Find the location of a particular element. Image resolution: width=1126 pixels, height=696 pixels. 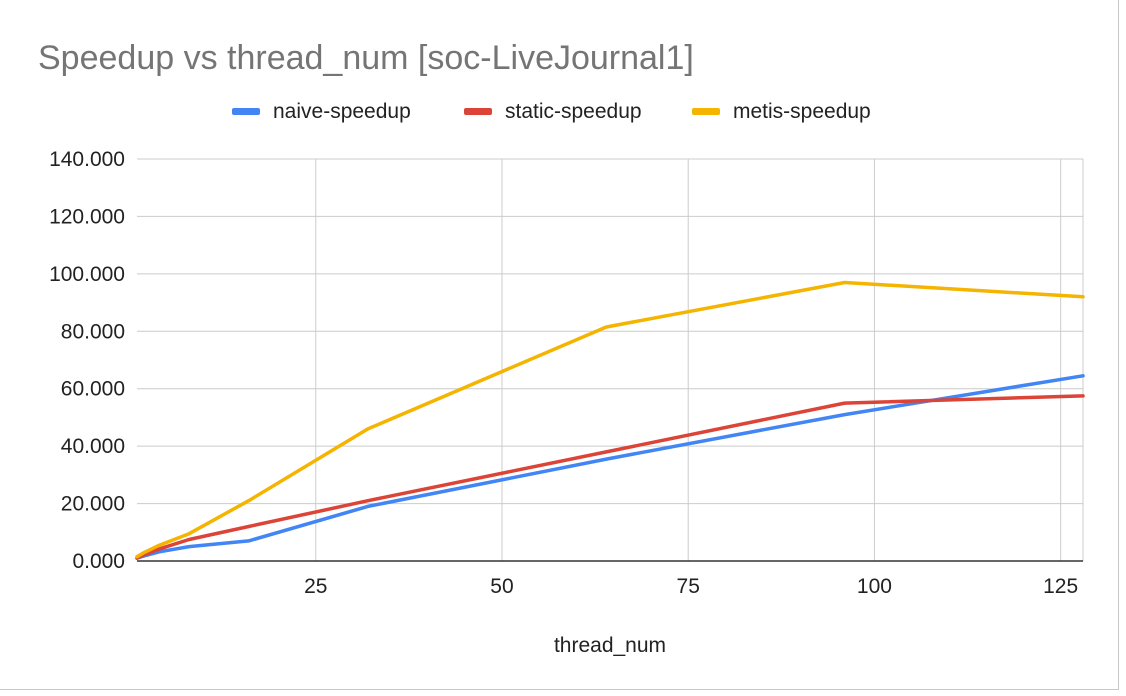

y-tick-label: 100.000 is located at coordinates (87, 274).